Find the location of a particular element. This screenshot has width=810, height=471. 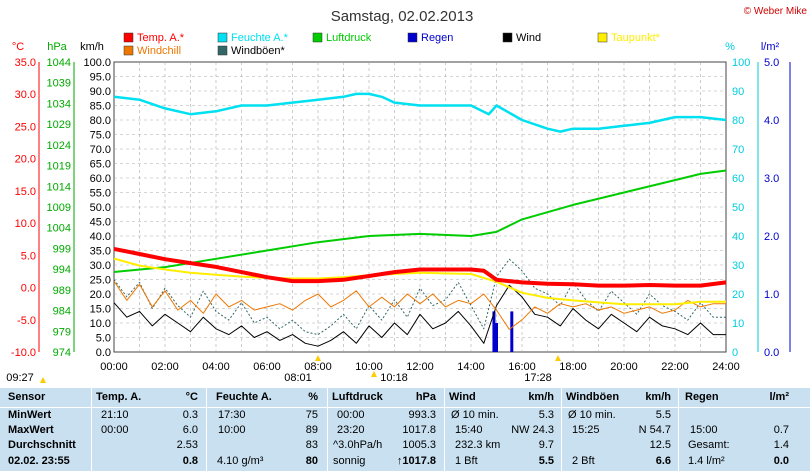

temp-min-time: 21:10 is located at coordinates (115, 415).